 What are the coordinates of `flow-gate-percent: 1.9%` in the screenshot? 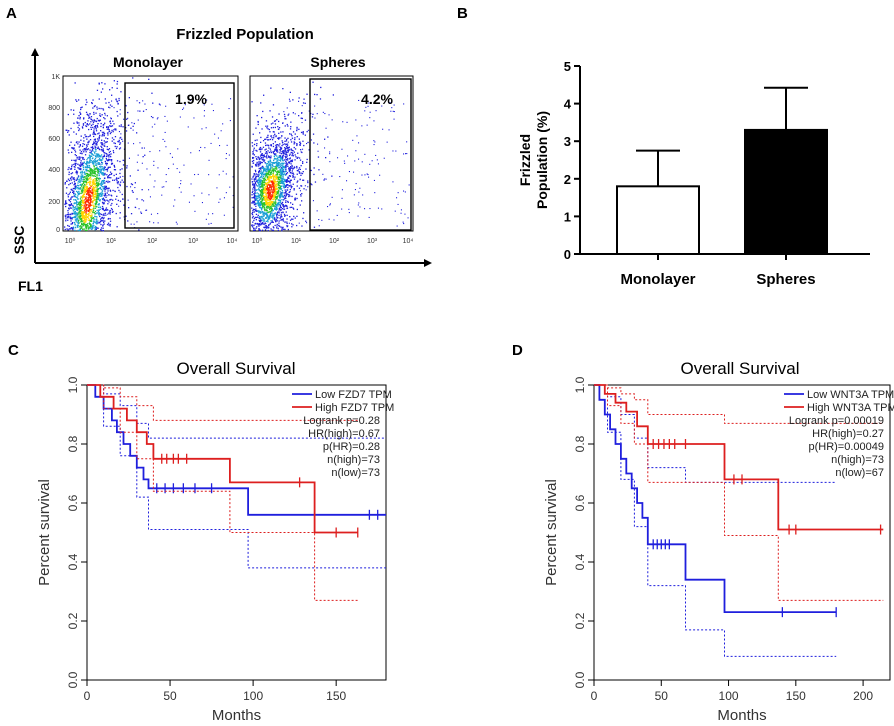 It's located at (191, 99).